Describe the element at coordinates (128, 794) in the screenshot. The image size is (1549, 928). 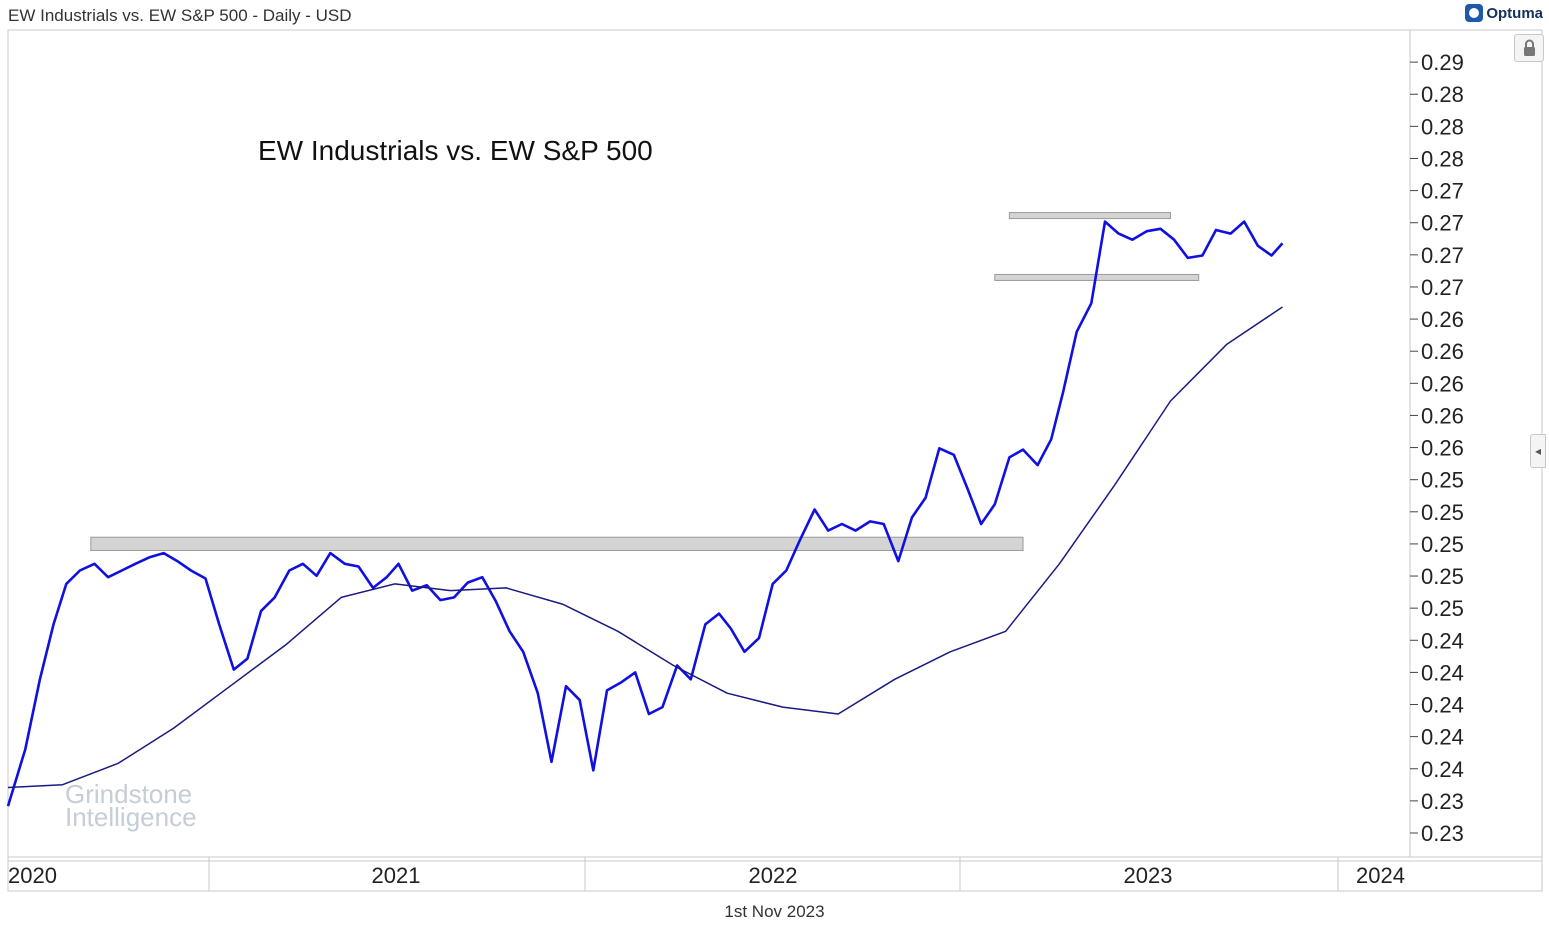
I see `watermark-line-1: Grindstone` at that location.